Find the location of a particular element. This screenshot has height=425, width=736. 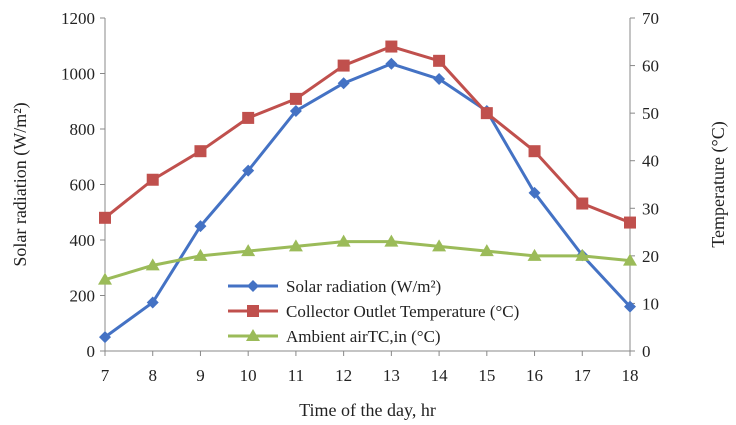

x-tick-label: 7 is located at coordinates (105, 375).